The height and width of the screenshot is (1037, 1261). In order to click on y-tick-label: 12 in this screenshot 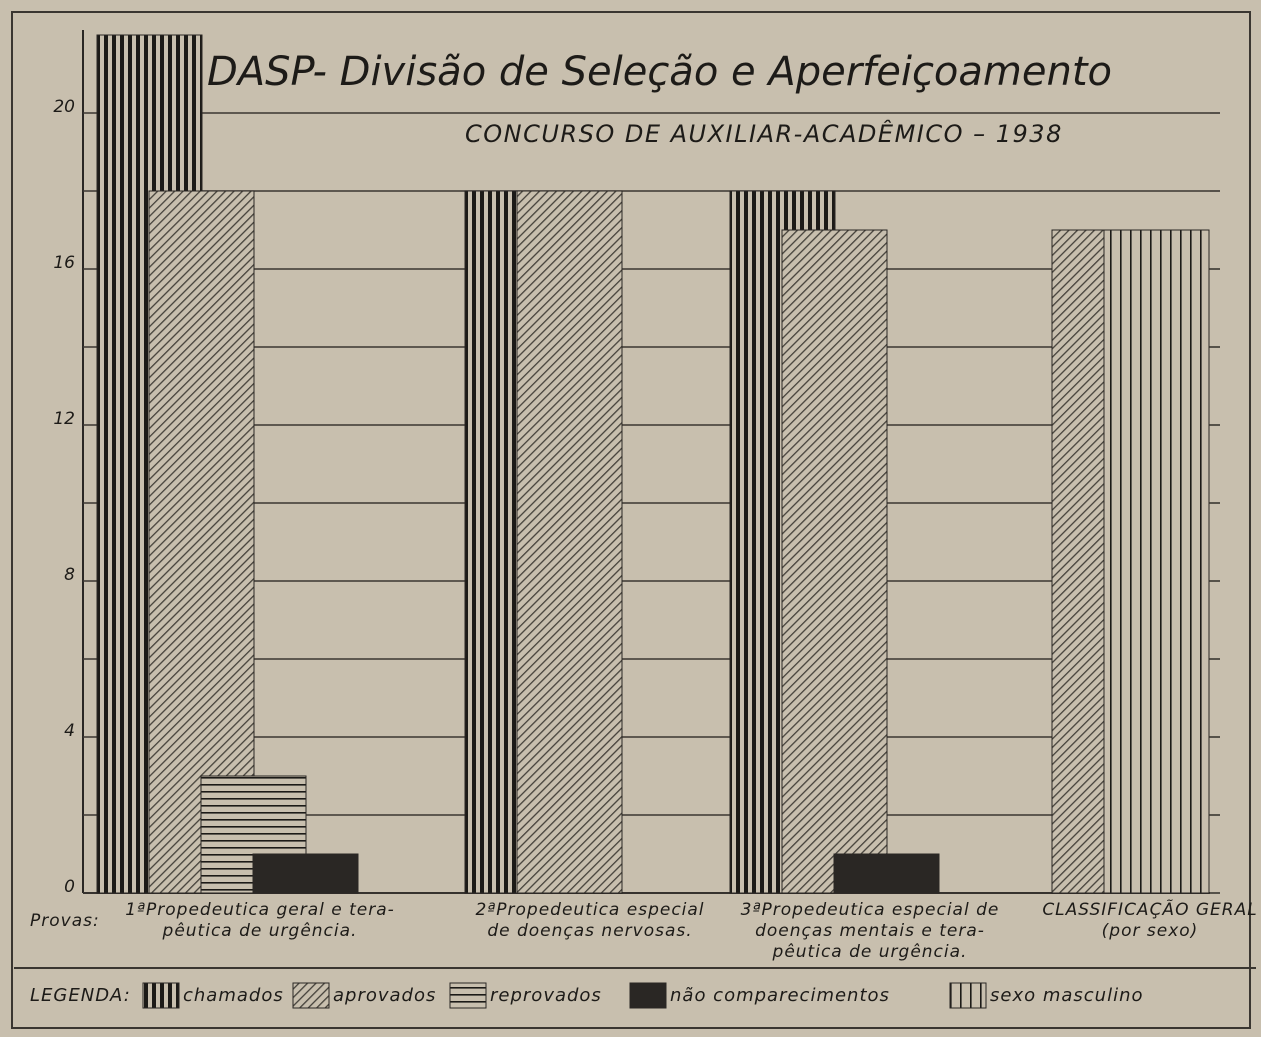, I will do `click(64, 419)`.